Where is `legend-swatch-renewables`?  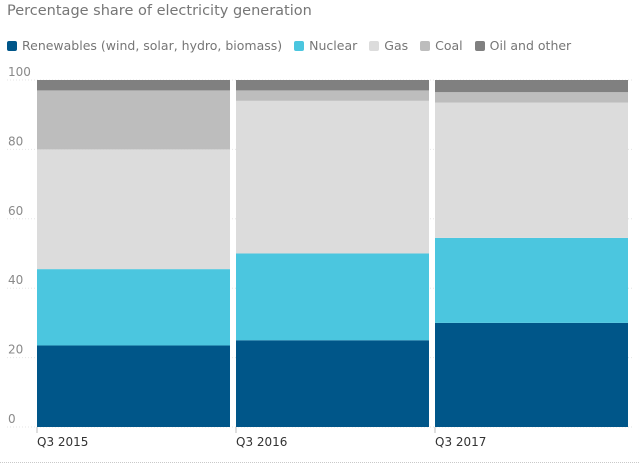 legend-swatch-renewables is located at coordinates (12, 45).